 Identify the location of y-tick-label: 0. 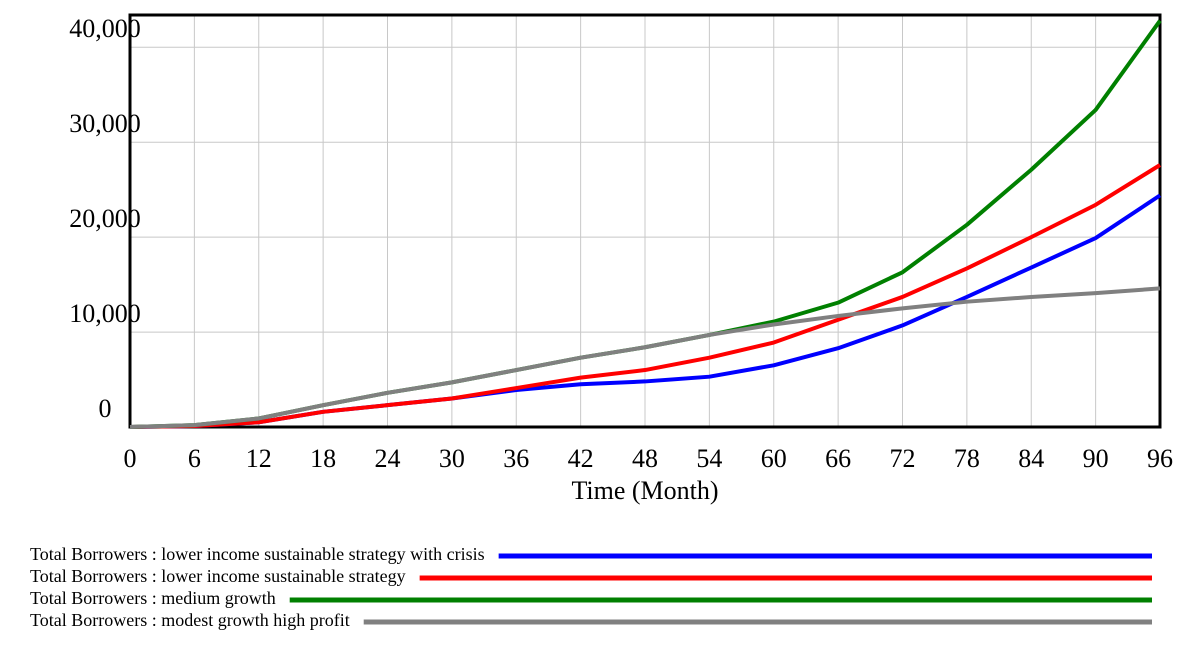
(105, 408).